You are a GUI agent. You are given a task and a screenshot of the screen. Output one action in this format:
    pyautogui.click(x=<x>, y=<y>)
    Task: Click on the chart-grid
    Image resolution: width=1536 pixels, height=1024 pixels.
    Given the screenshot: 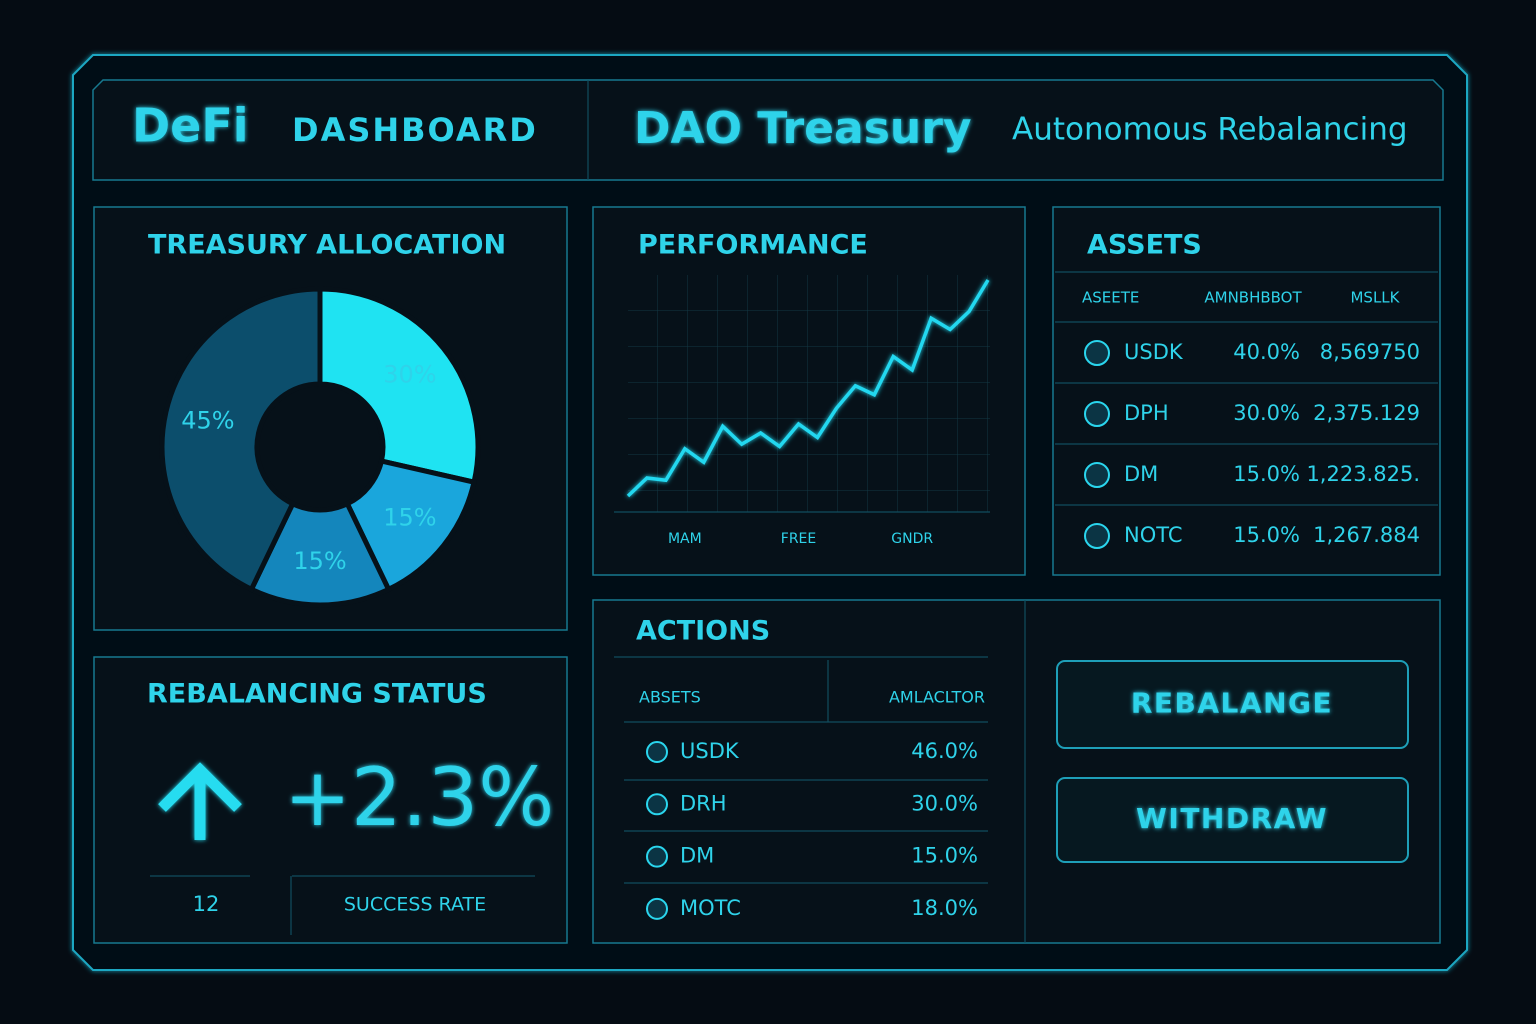 What is the action you would take?
    pyautogui.click(x=809, y=393)
    